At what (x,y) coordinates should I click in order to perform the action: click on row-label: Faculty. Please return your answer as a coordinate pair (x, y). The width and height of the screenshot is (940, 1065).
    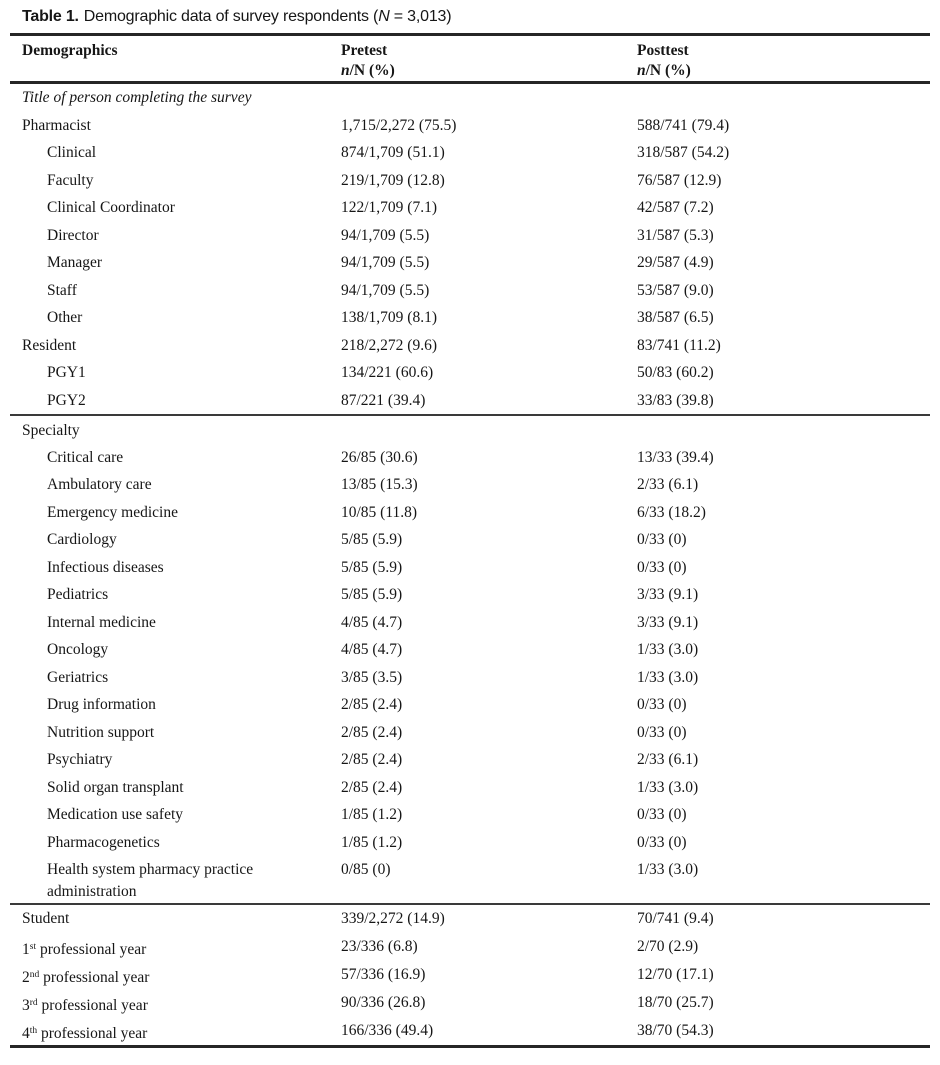
    Looking at the image, I should click on (70, 180).